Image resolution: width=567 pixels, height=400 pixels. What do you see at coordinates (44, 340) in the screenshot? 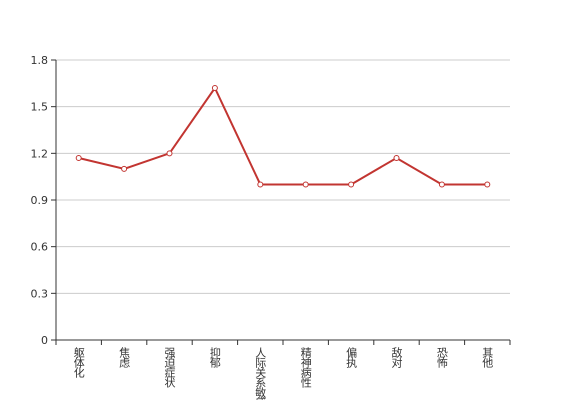
I see `y-tick-label: 0` at bounding box center [44, 340].